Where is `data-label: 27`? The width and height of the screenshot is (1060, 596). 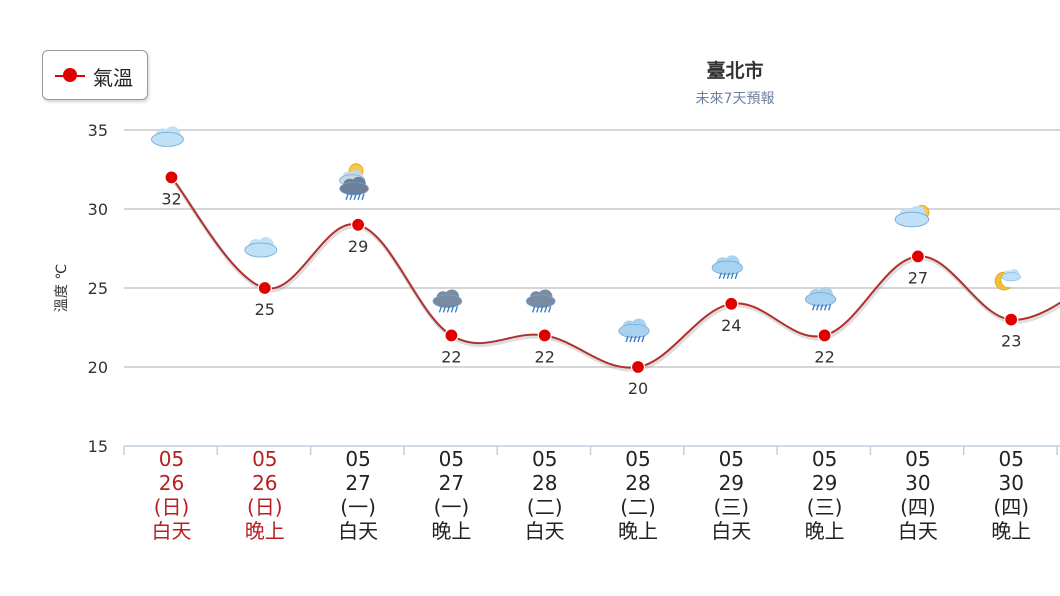
data-label: 27 is located at coordinates (918, 277).